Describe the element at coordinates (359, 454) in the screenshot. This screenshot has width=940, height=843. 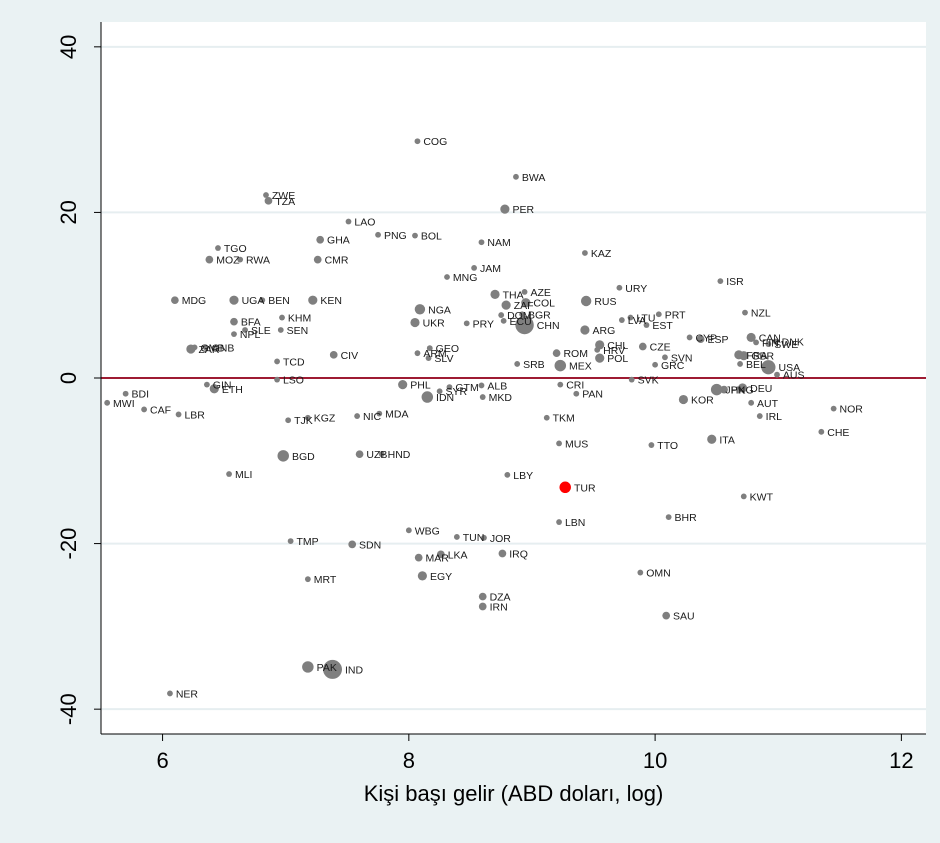
I see `point-uzb` at that location.